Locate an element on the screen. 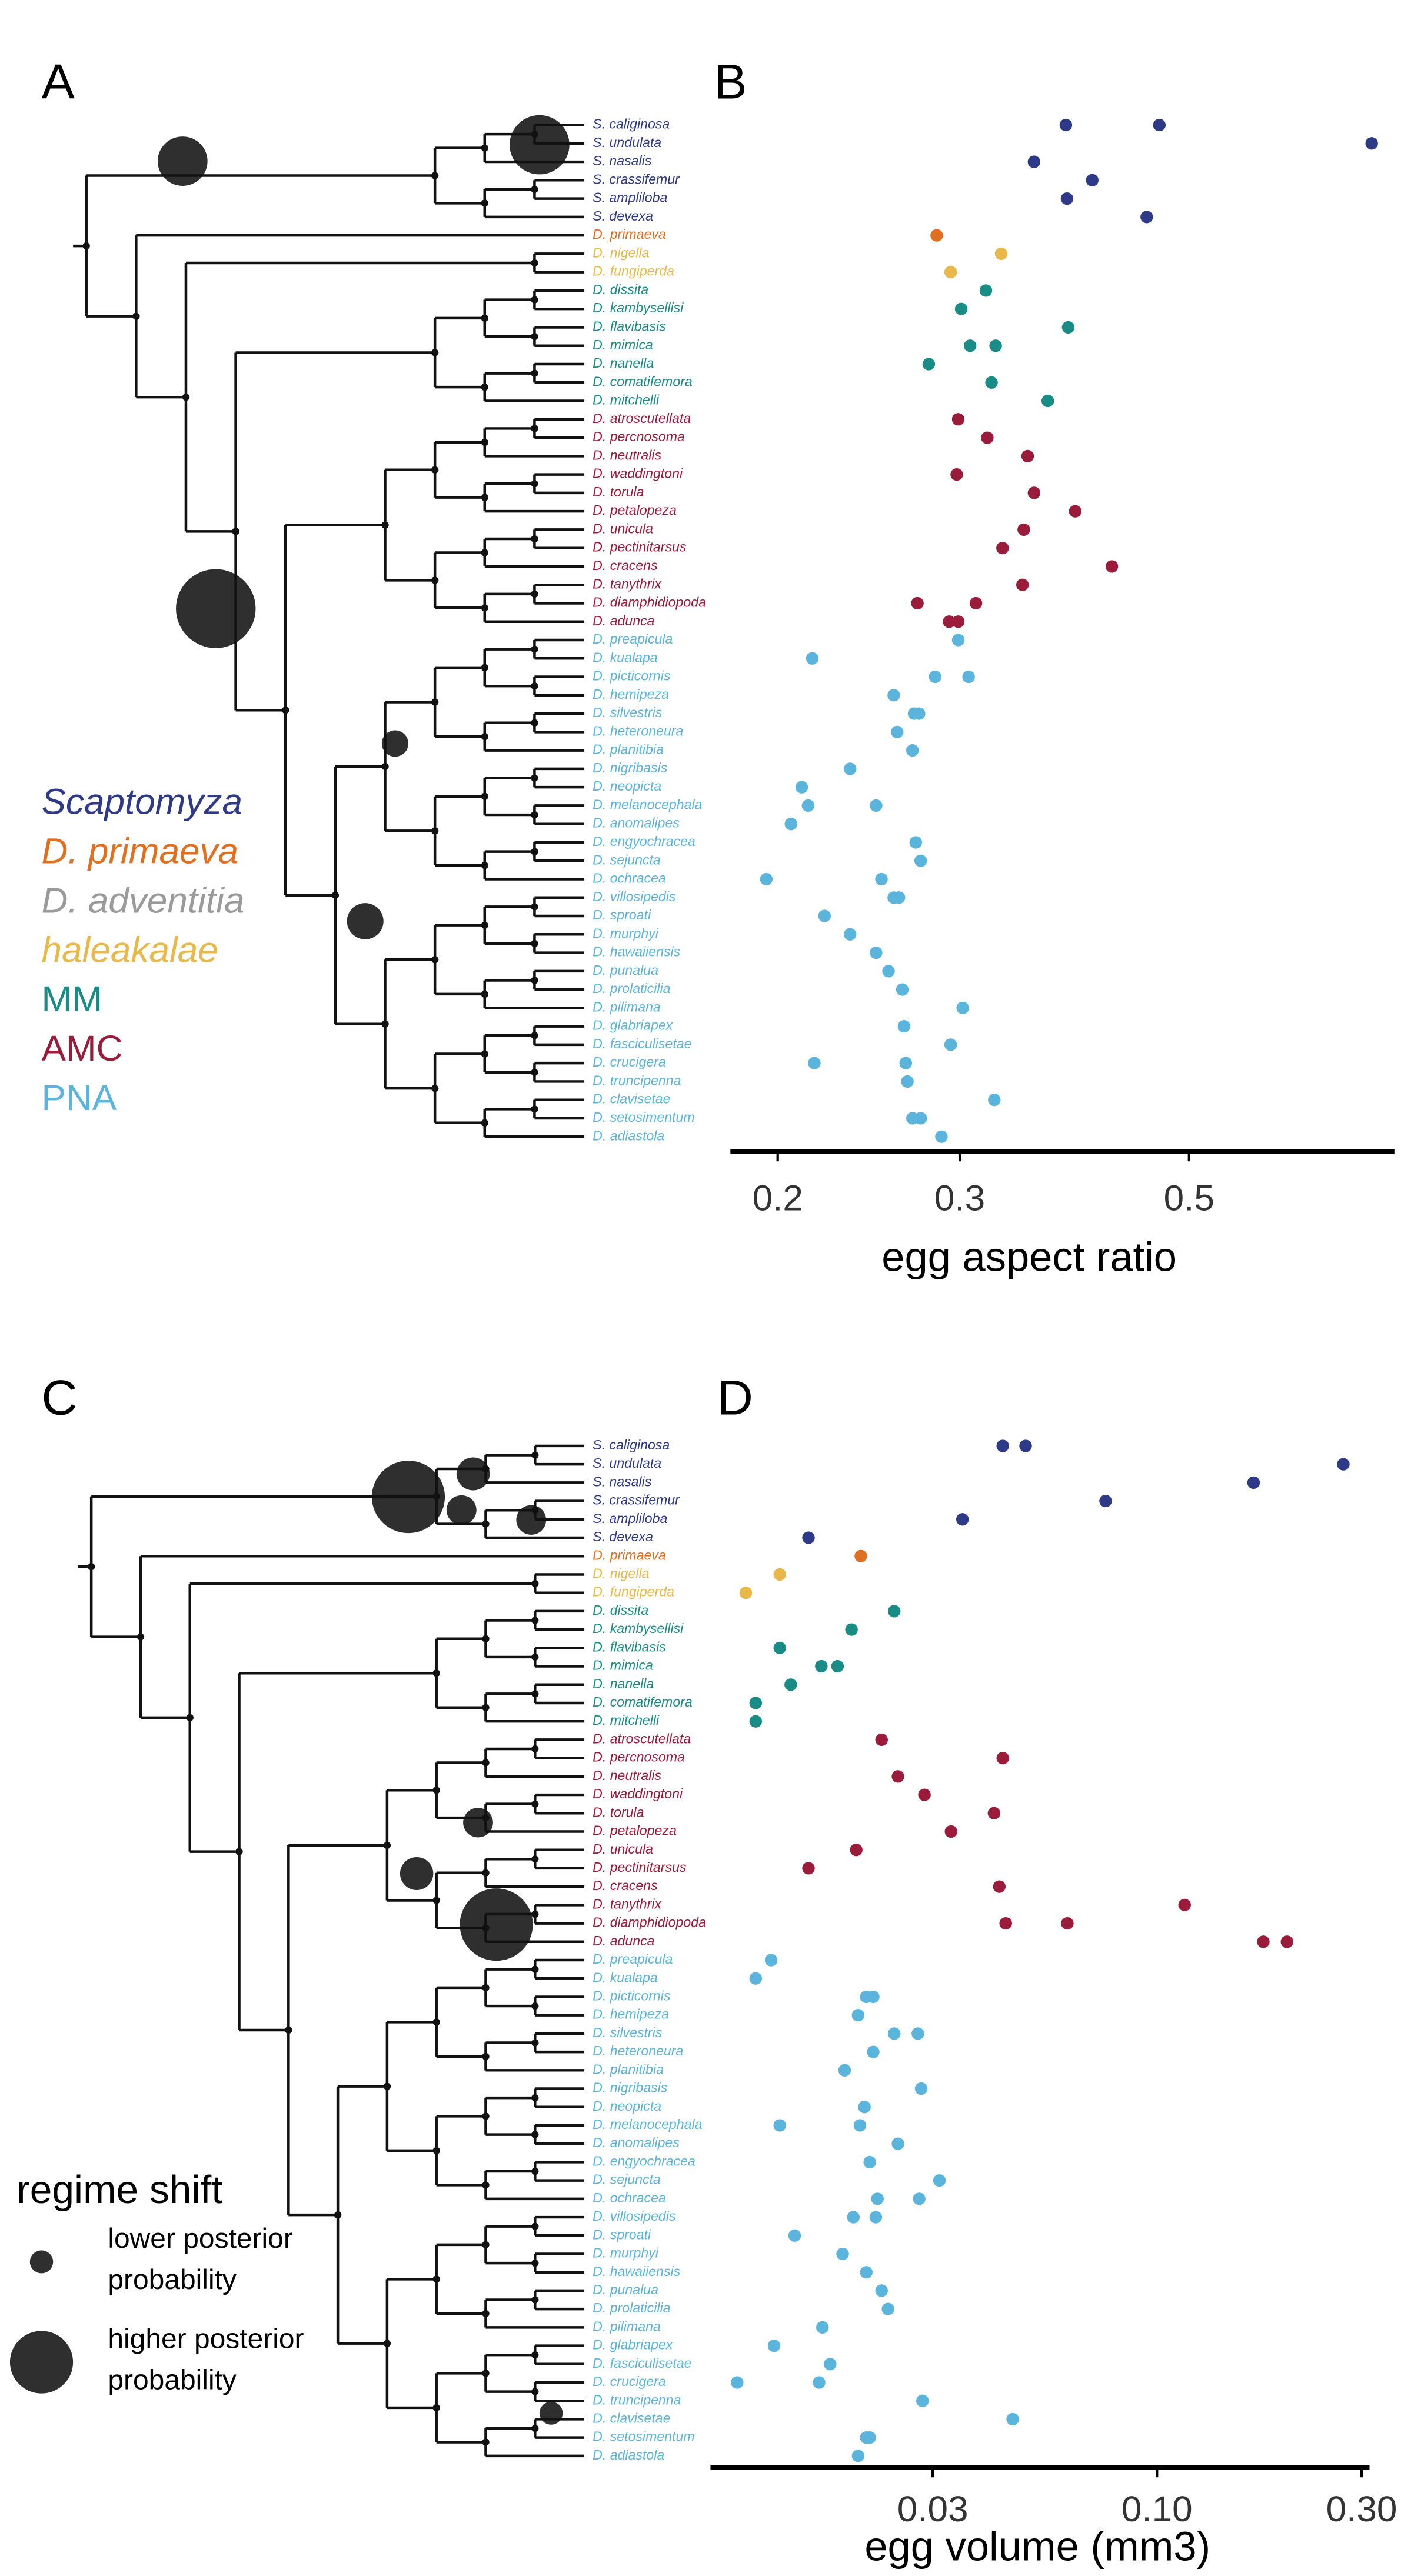 This screenshot has height=2576, width=1411. species-label: D. diamphidiopoda is located at coordinates (649, 602).